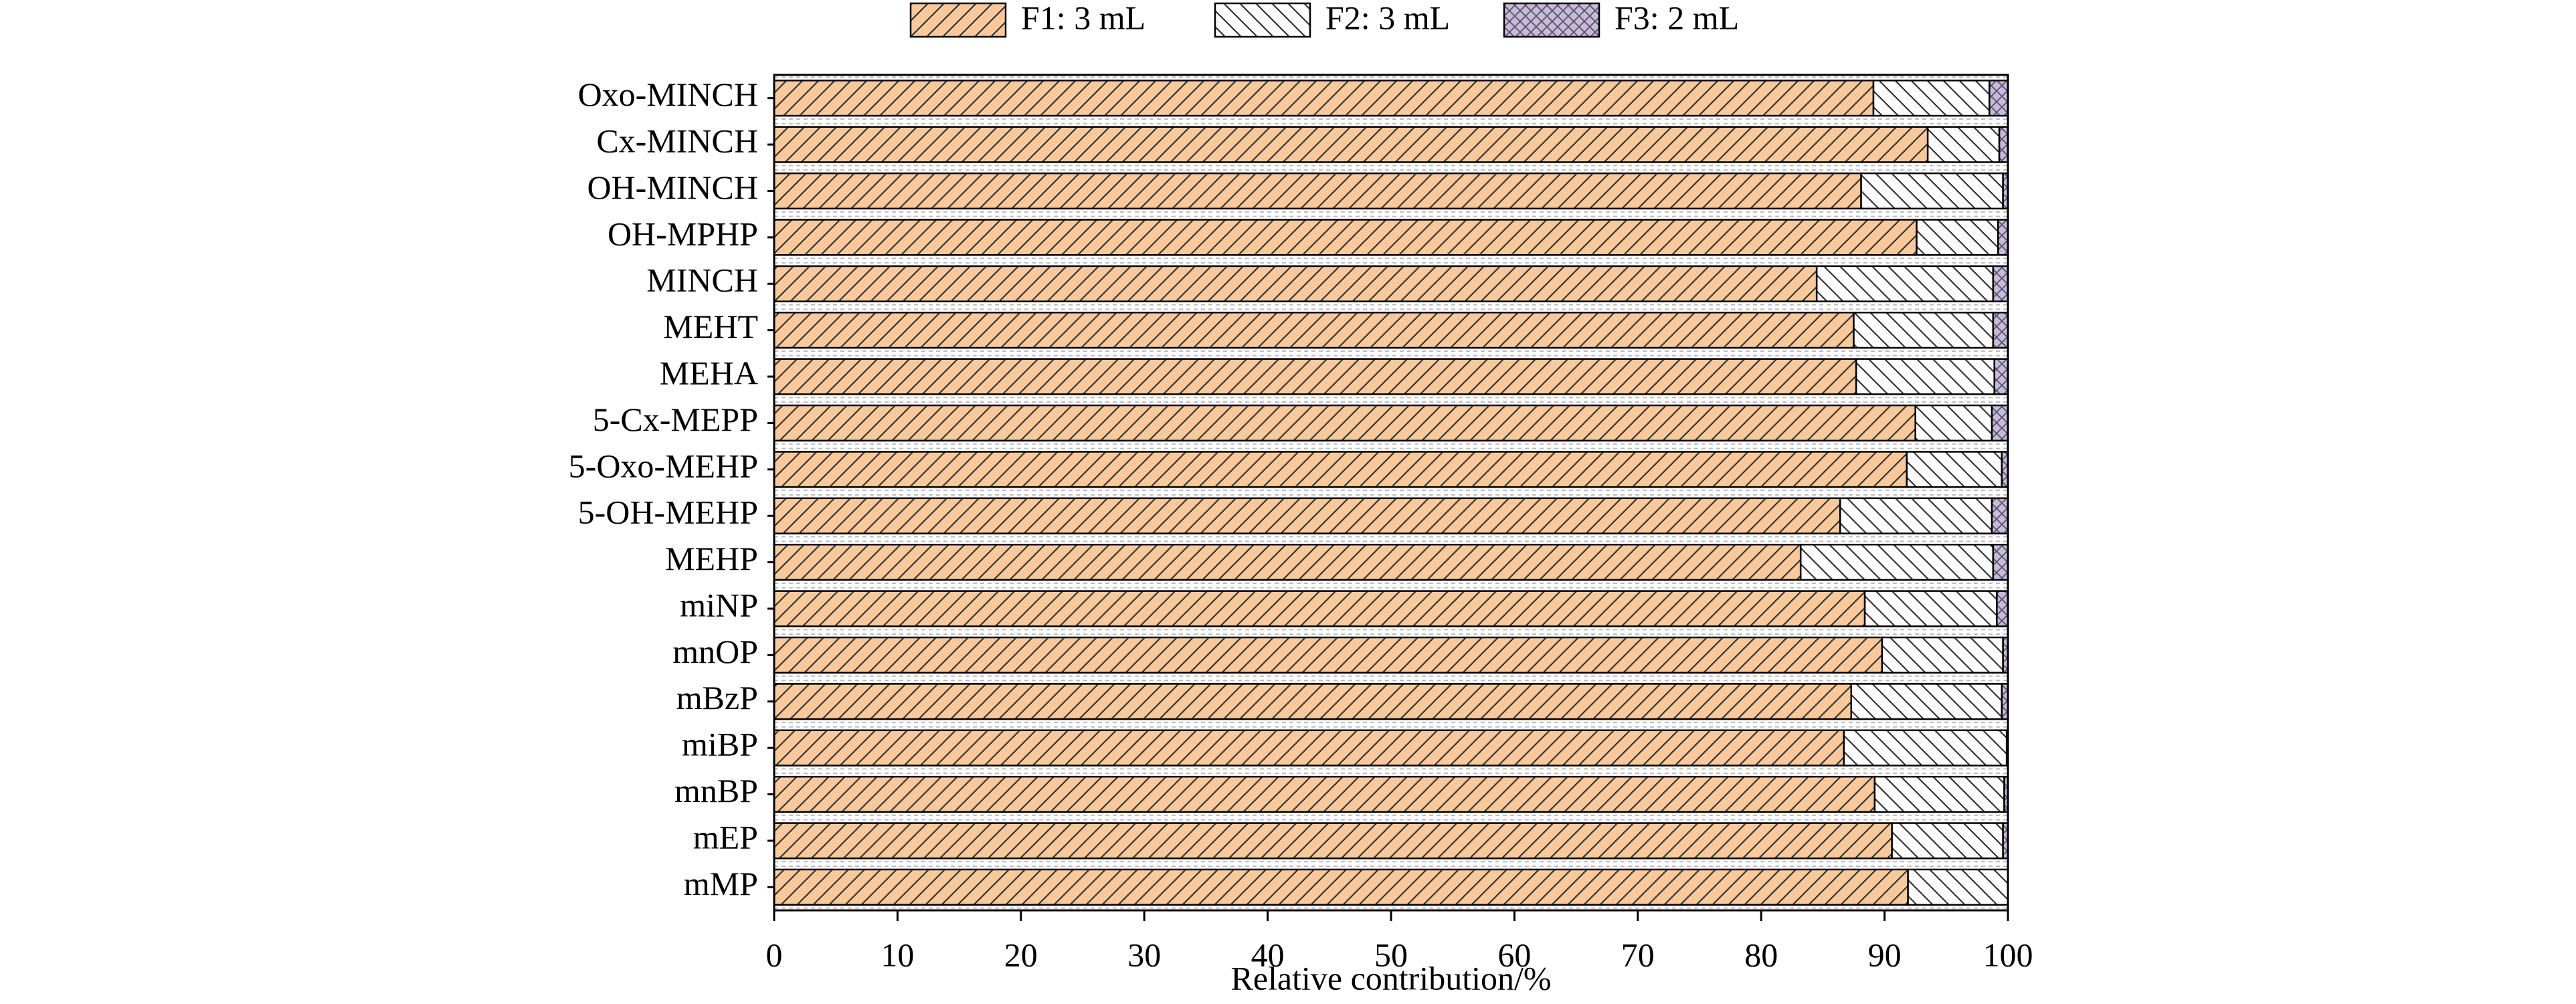 The height and width of the screenshot is (1004, 2576). What do you see at coordinates (709, 372) in the screenshot?
I see `y-tick-label: MEHA` at bounding box center [709, 372].